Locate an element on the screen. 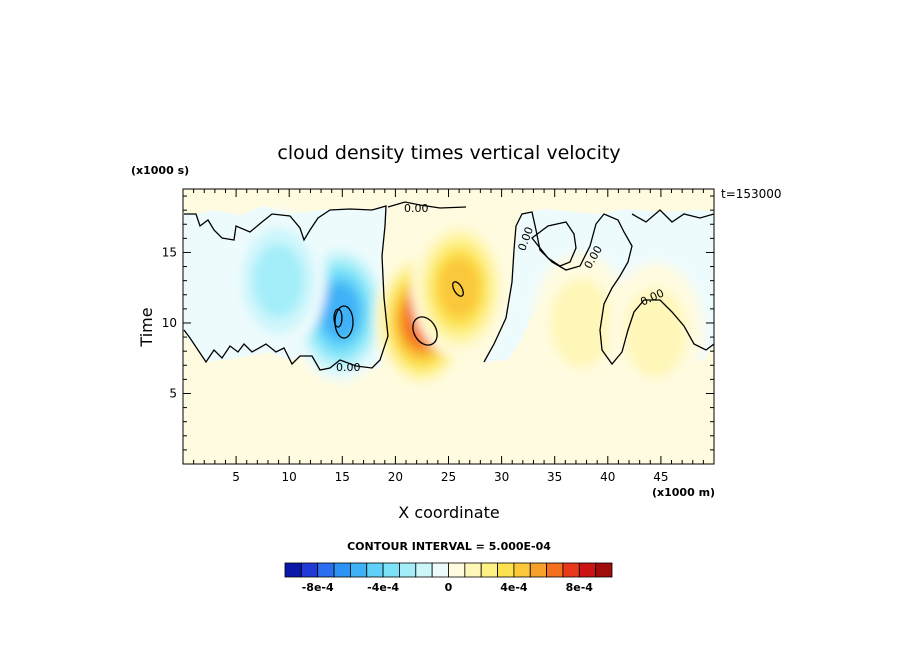 Image resolution: width=904 pixels, height=654 pixels. time-stamp-label: t=153000 is located at coordinates (751, 194).